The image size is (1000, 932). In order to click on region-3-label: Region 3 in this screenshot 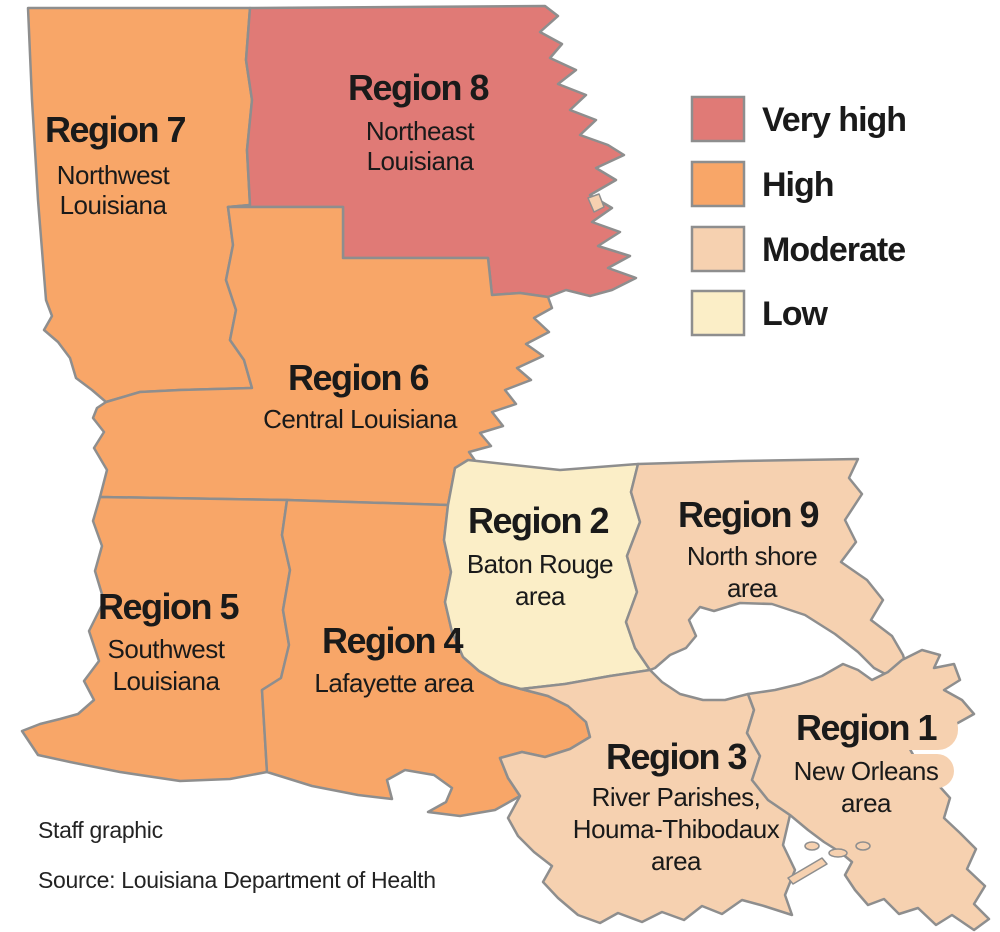, I will do `click(676, 756)`.